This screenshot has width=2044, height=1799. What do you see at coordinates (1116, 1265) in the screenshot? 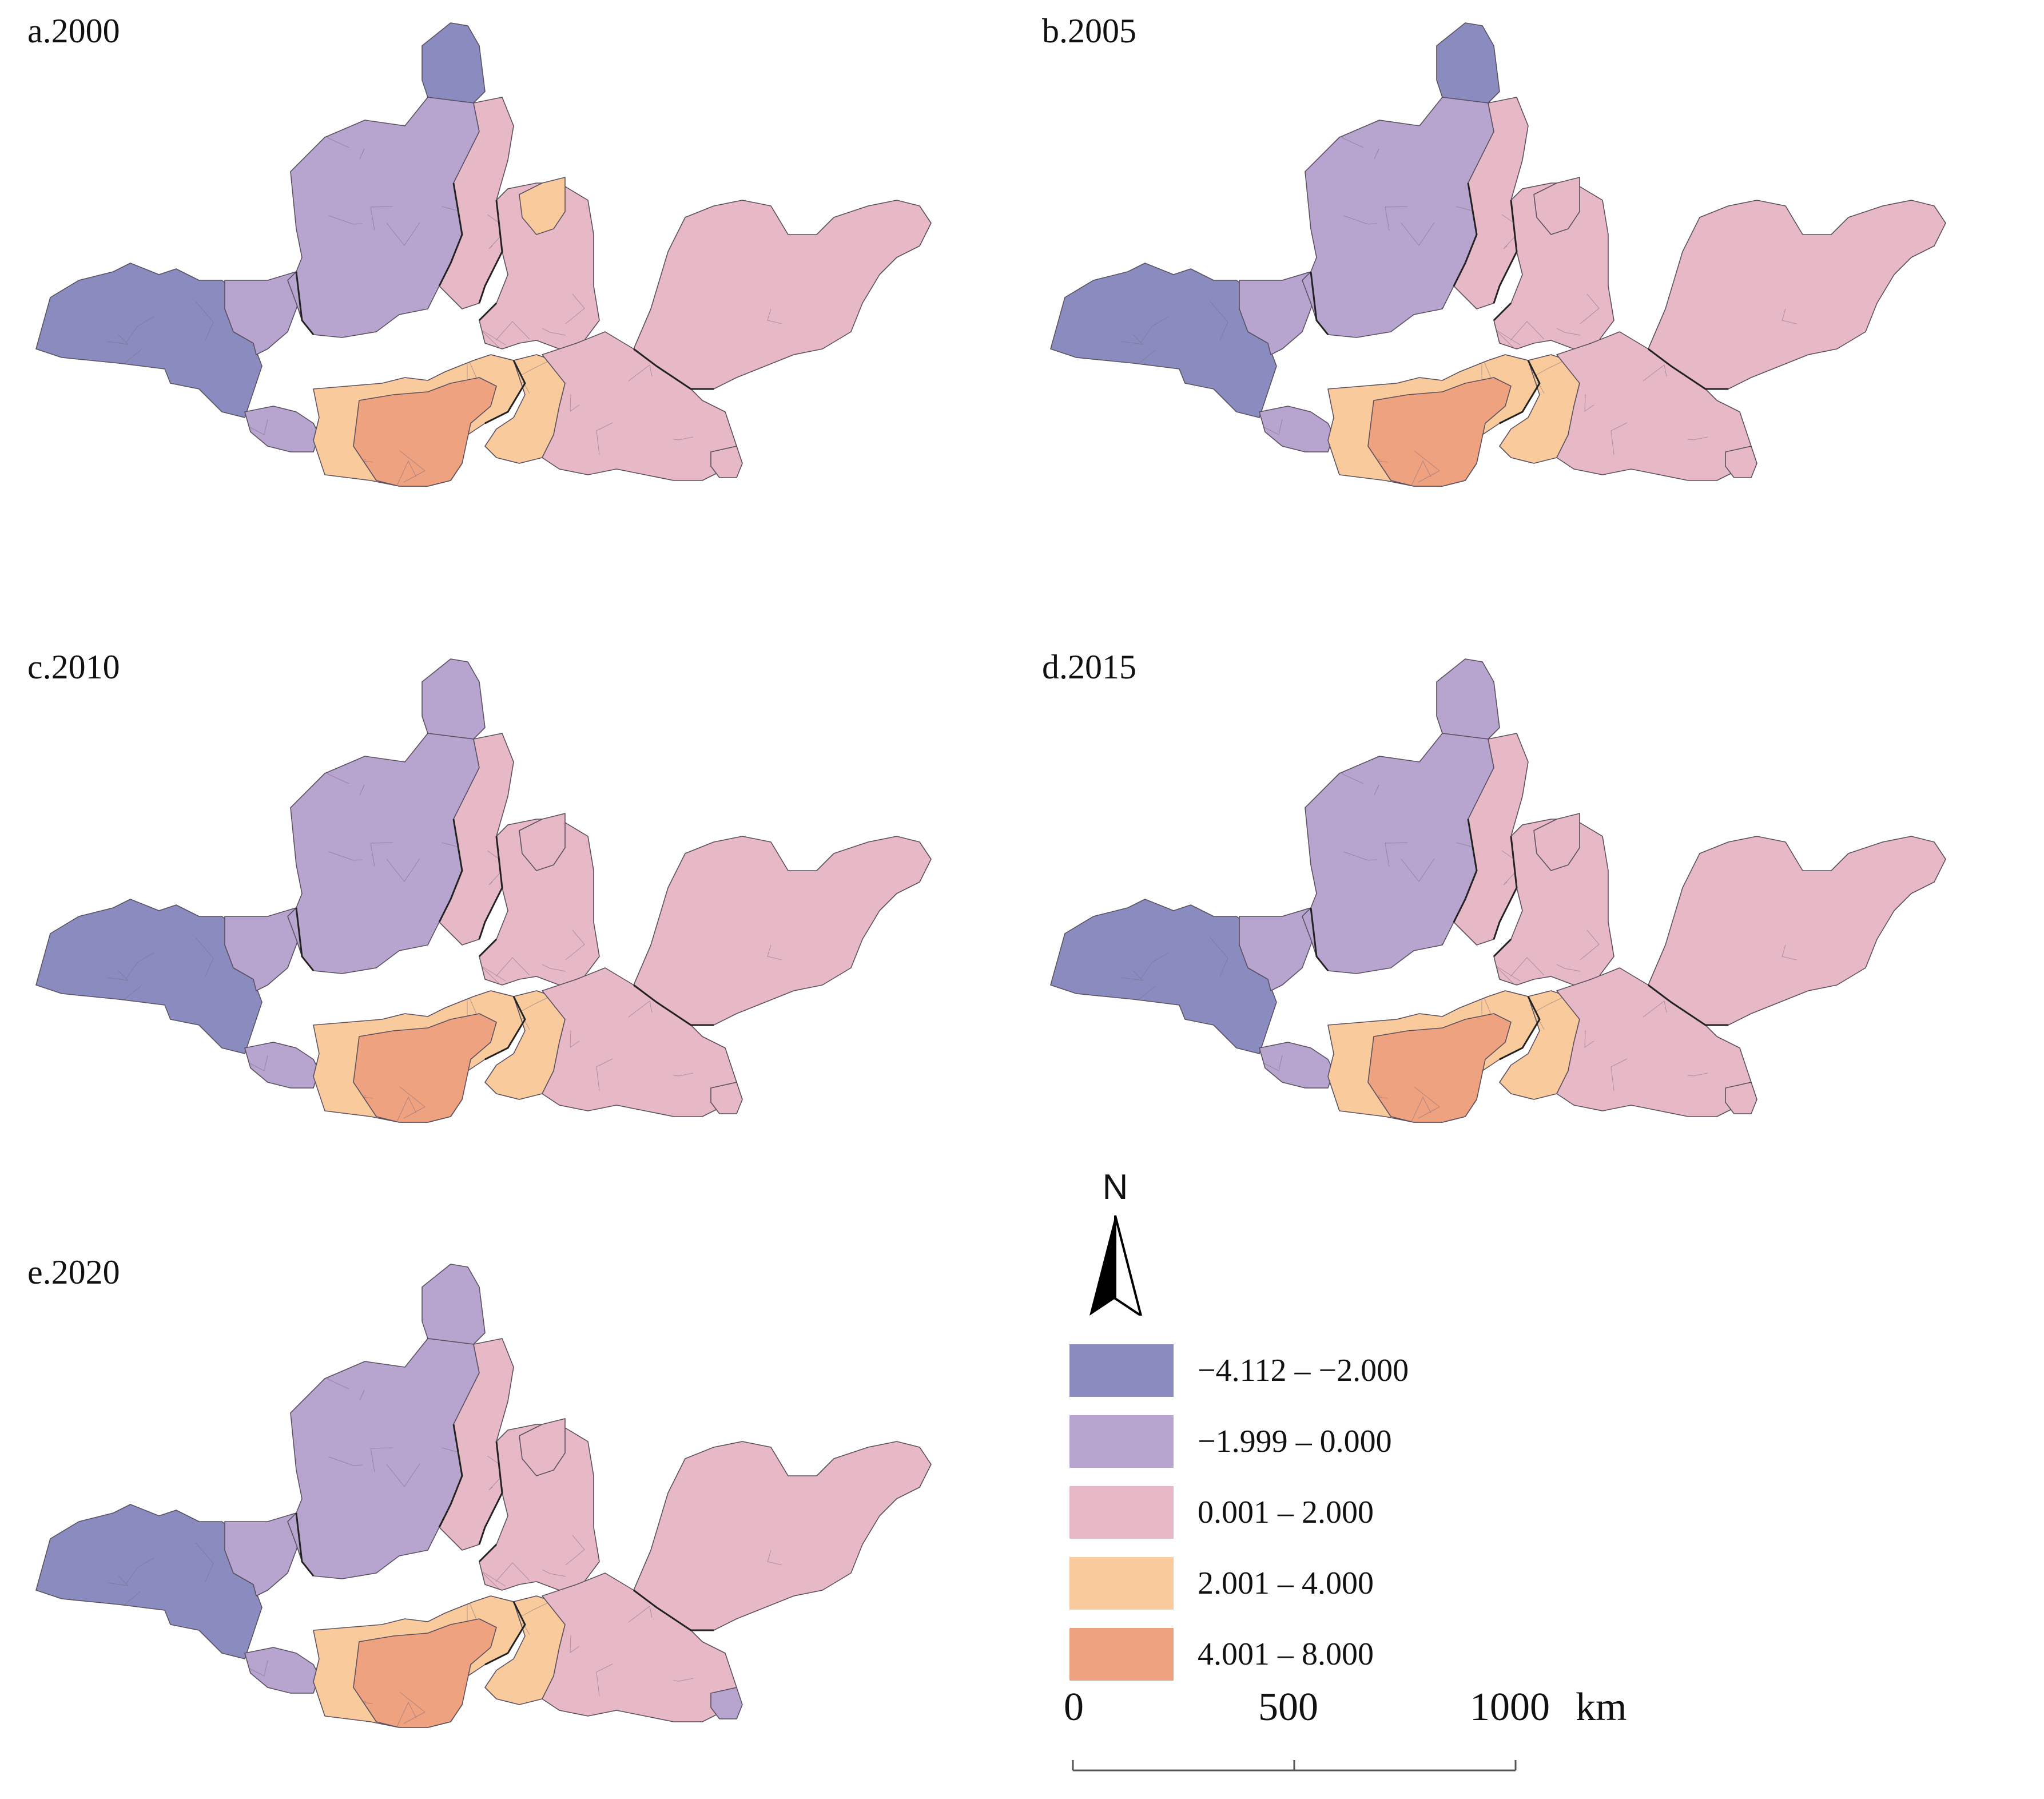
I see `north-arrow-icon` at bounding box center [1116, 1265].